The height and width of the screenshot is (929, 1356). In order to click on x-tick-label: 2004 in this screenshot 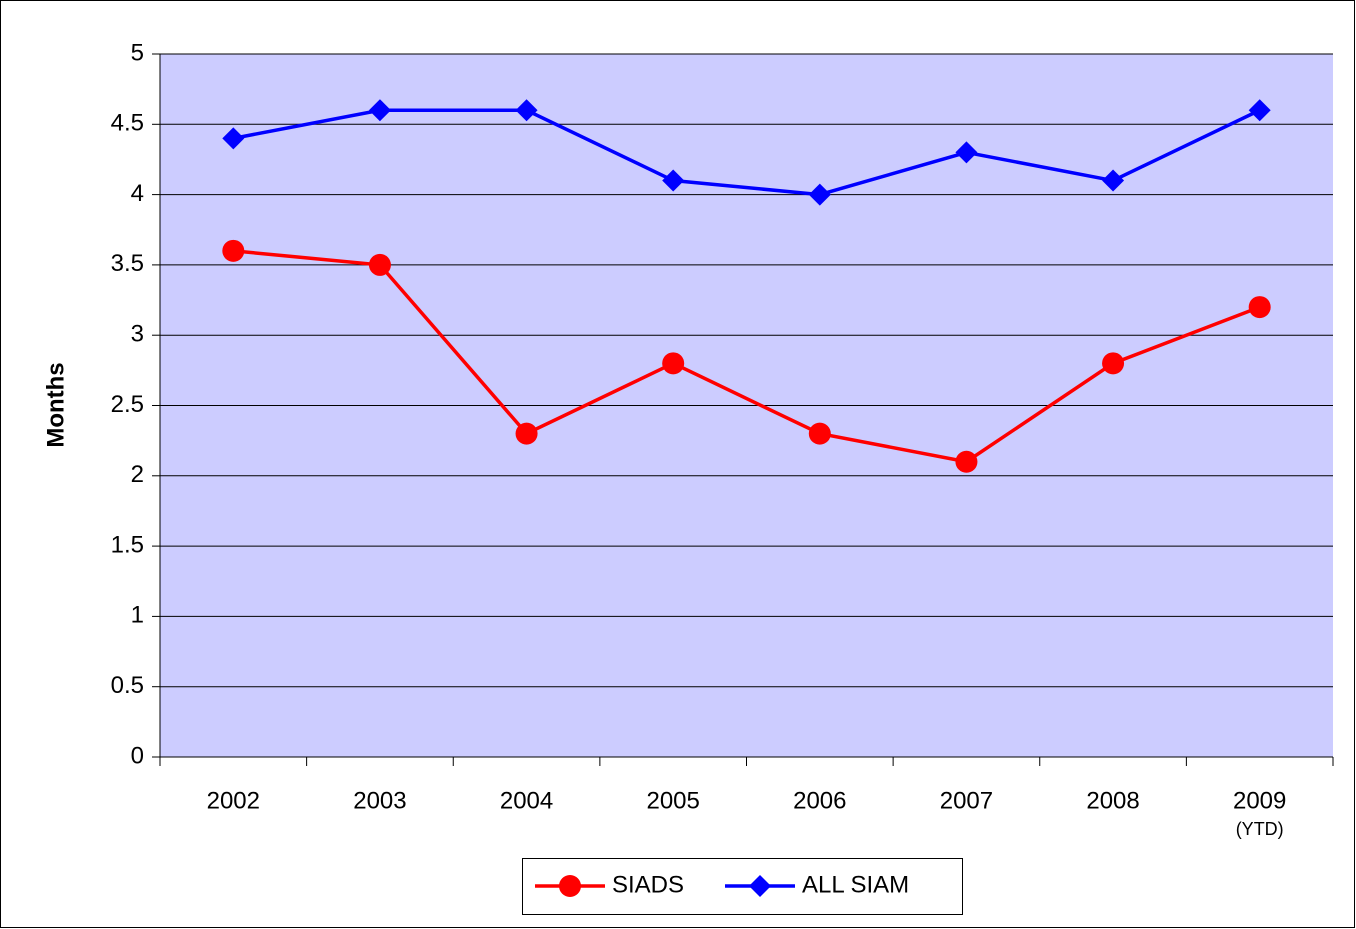, I will do `click(526, 800)`.